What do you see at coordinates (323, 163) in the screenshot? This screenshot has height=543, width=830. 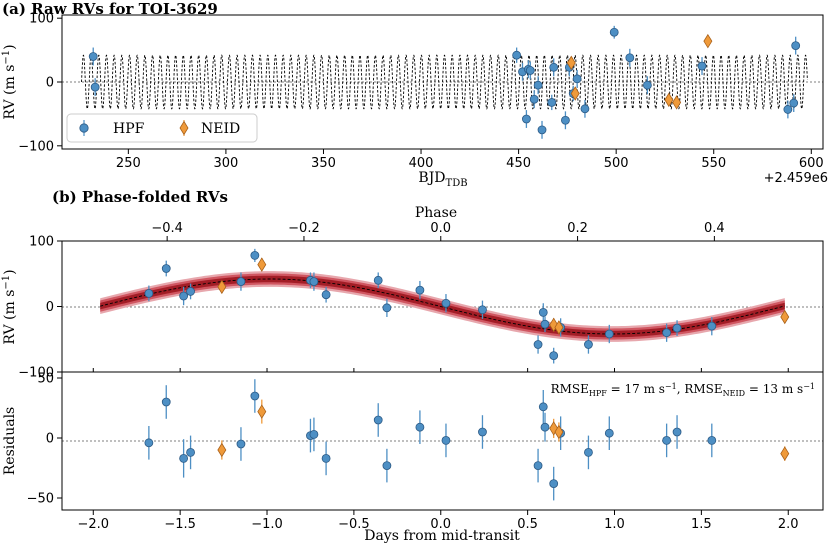 I see `a-xtick-label: 350` at bounding box center [323, 163].